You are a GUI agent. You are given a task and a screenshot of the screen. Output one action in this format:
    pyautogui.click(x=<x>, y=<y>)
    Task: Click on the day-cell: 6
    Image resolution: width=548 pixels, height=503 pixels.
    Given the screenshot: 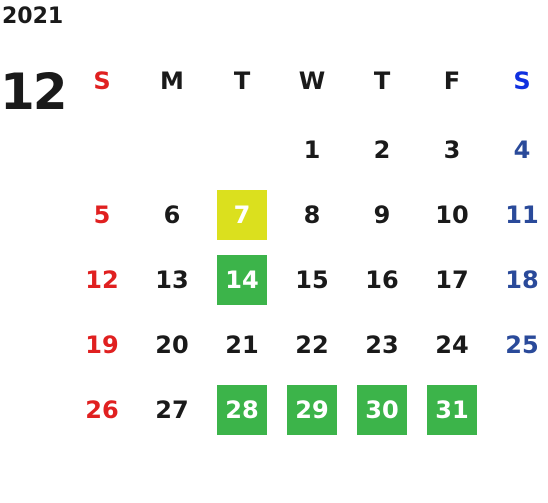 What is the action you would take?
    pyautogui.click(x=172, y=215)
    